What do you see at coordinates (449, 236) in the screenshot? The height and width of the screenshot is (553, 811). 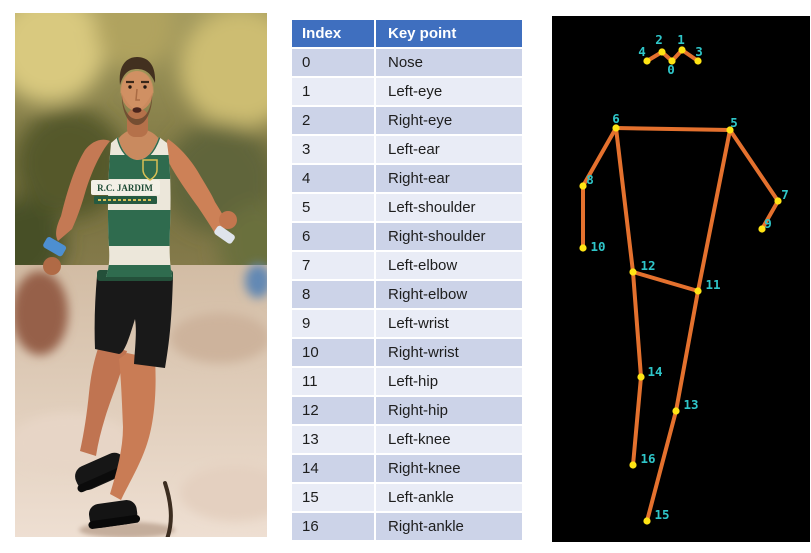 I see `table-cell-keypoint-6: Right-shoulder` at bounding box center [449, 236].